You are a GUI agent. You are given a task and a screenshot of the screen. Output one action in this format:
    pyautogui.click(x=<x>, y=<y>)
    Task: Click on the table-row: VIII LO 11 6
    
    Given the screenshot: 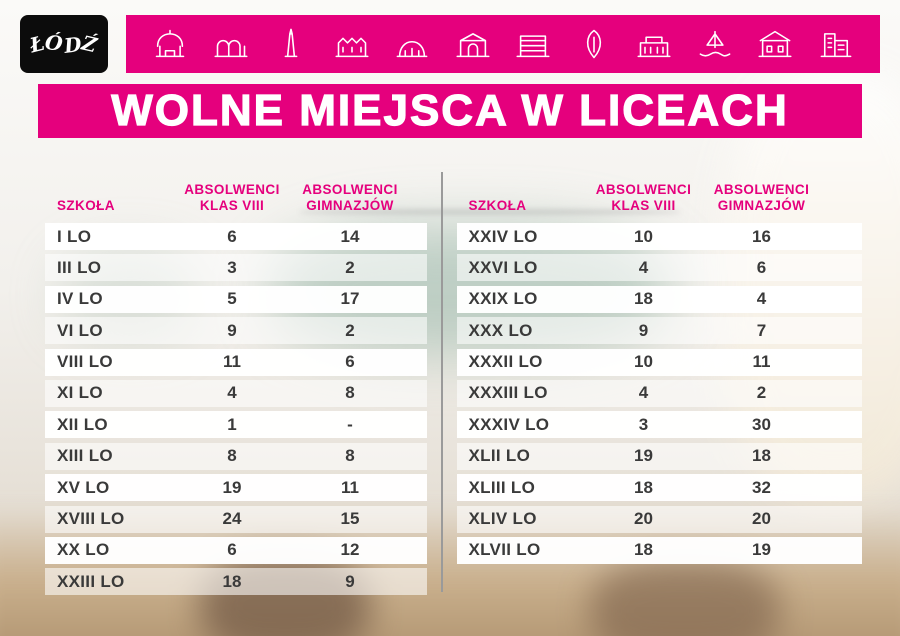 What is the action you would take?
    pyautogui.click(x=236, y=362)
    